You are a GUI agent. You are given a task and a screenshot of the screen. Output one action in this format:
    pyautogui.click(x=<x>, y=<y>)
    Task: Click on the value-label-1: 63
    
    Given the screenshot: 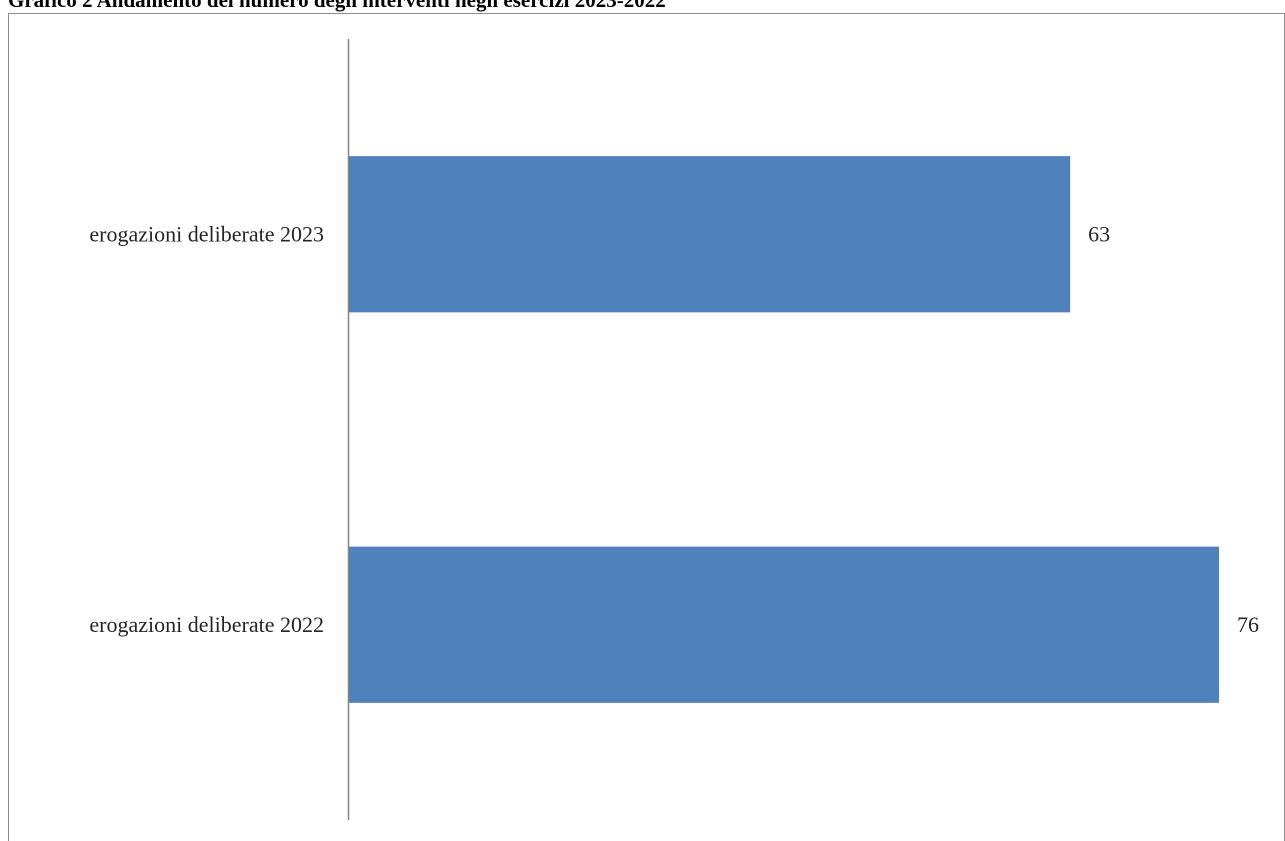 What is the action you would take?
    pyautogui.click(x=1099, y=233)
    